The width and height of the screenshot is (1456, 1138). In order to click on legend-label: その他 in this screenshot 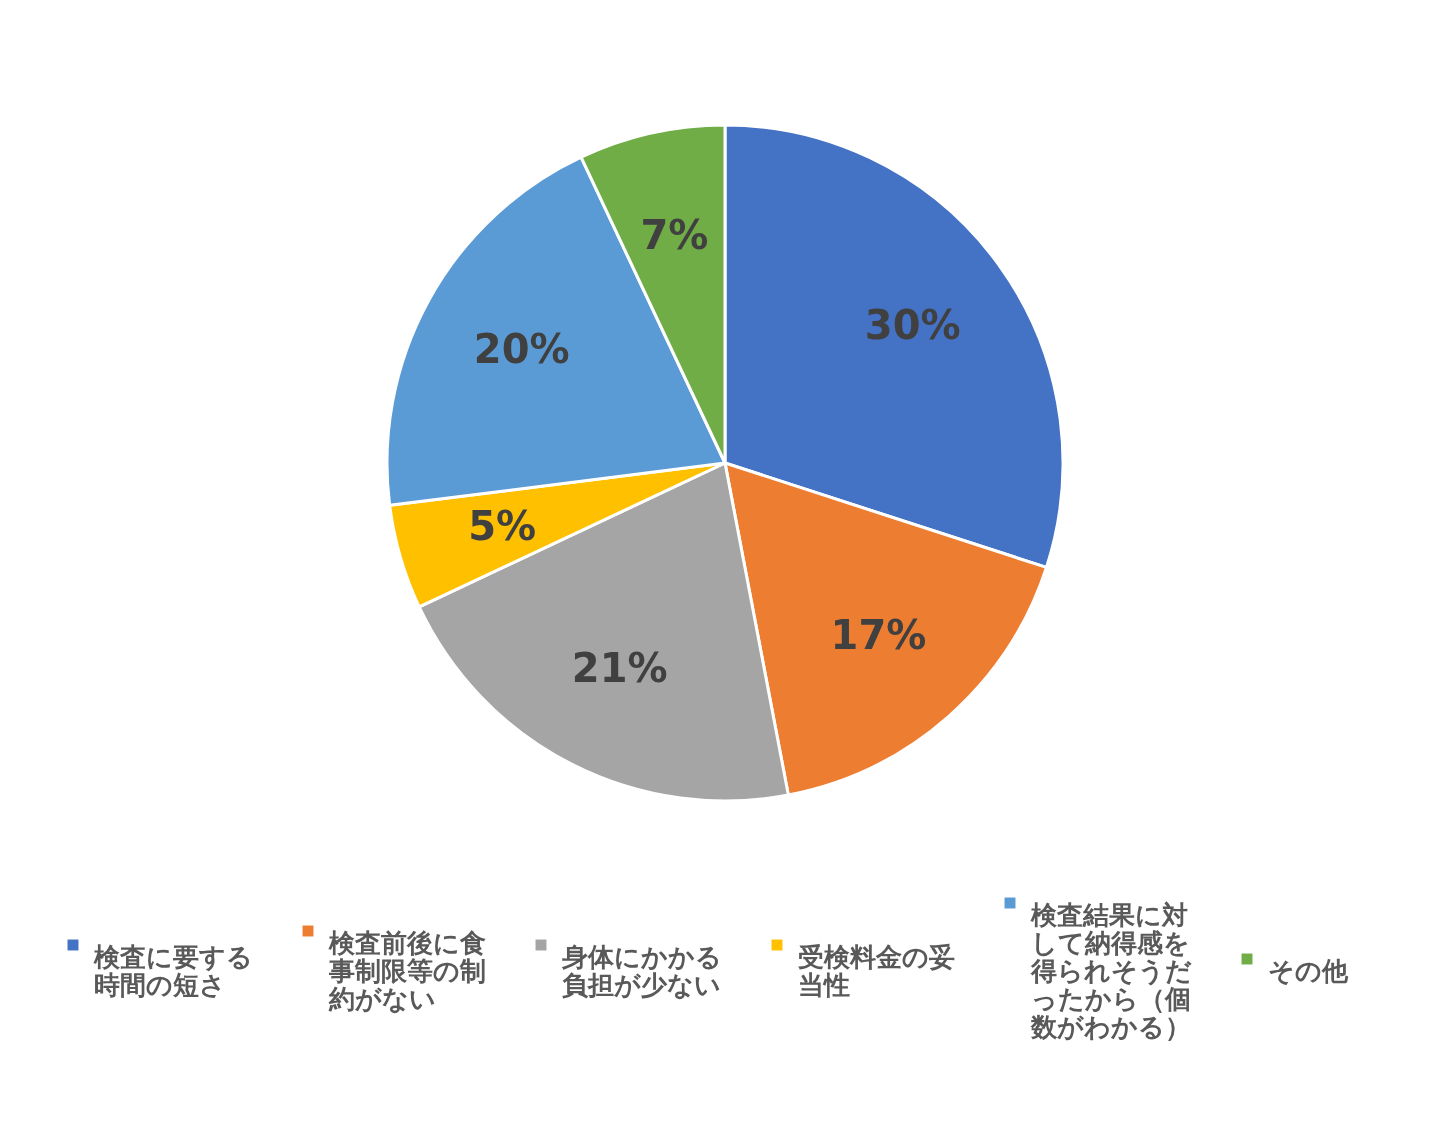, I will do `click(1308, 971)`.